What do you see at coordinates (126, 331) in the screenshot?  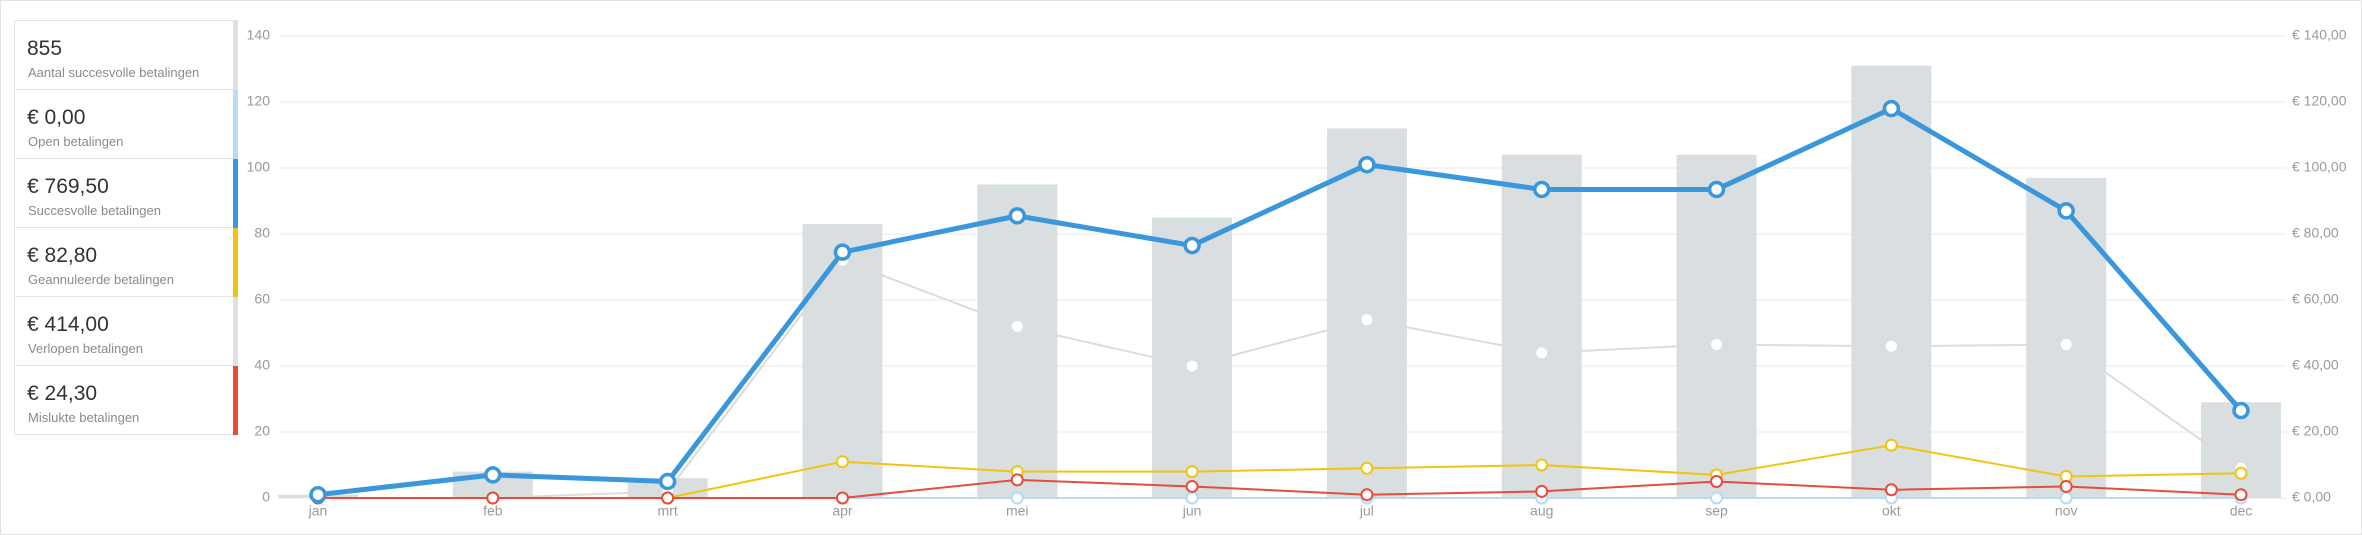 I see `stat-card: € 414,00 Verlopen betalingen` at bounding box center [126, 331].